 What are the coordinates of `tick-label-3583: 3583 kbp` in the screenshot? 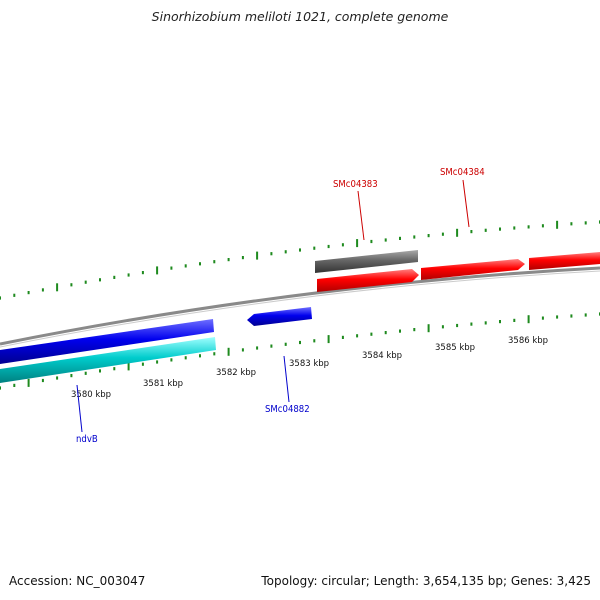 It's located at (309, 364).